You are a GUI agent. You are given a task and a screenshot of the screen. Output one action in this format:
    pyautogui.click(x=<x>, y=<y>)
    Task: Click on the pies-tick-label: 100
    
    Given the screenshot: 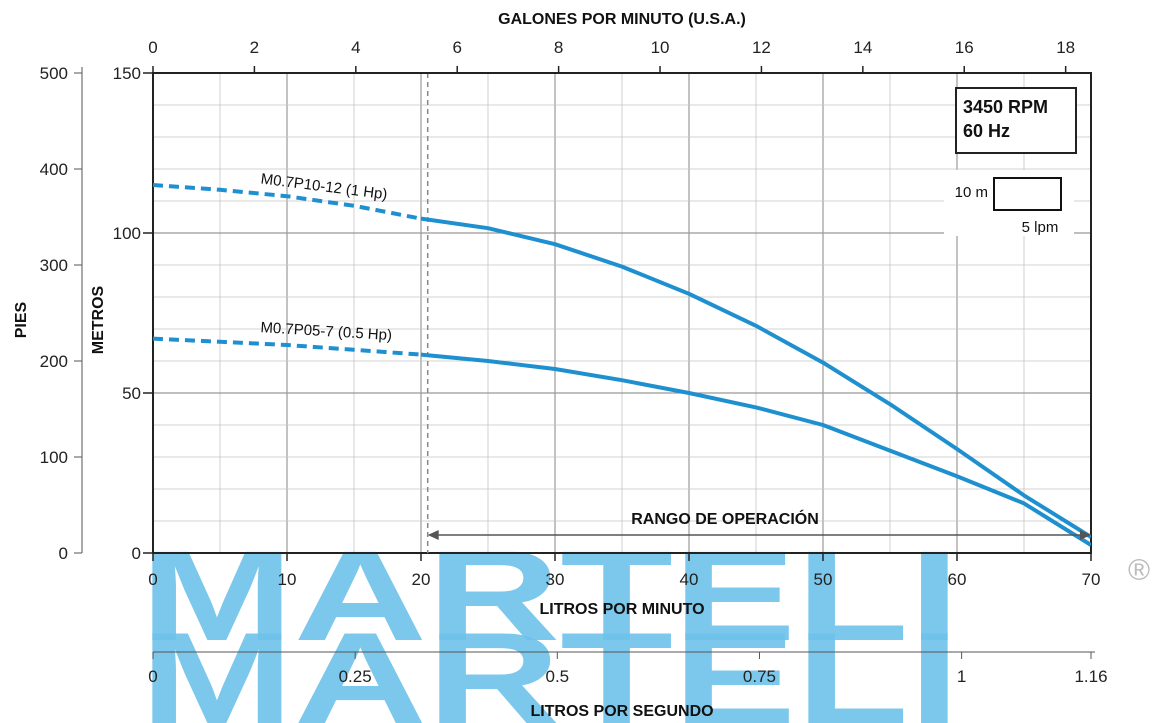 What is the action you would take?
    pyautogui.click(x=54, y=457)
    